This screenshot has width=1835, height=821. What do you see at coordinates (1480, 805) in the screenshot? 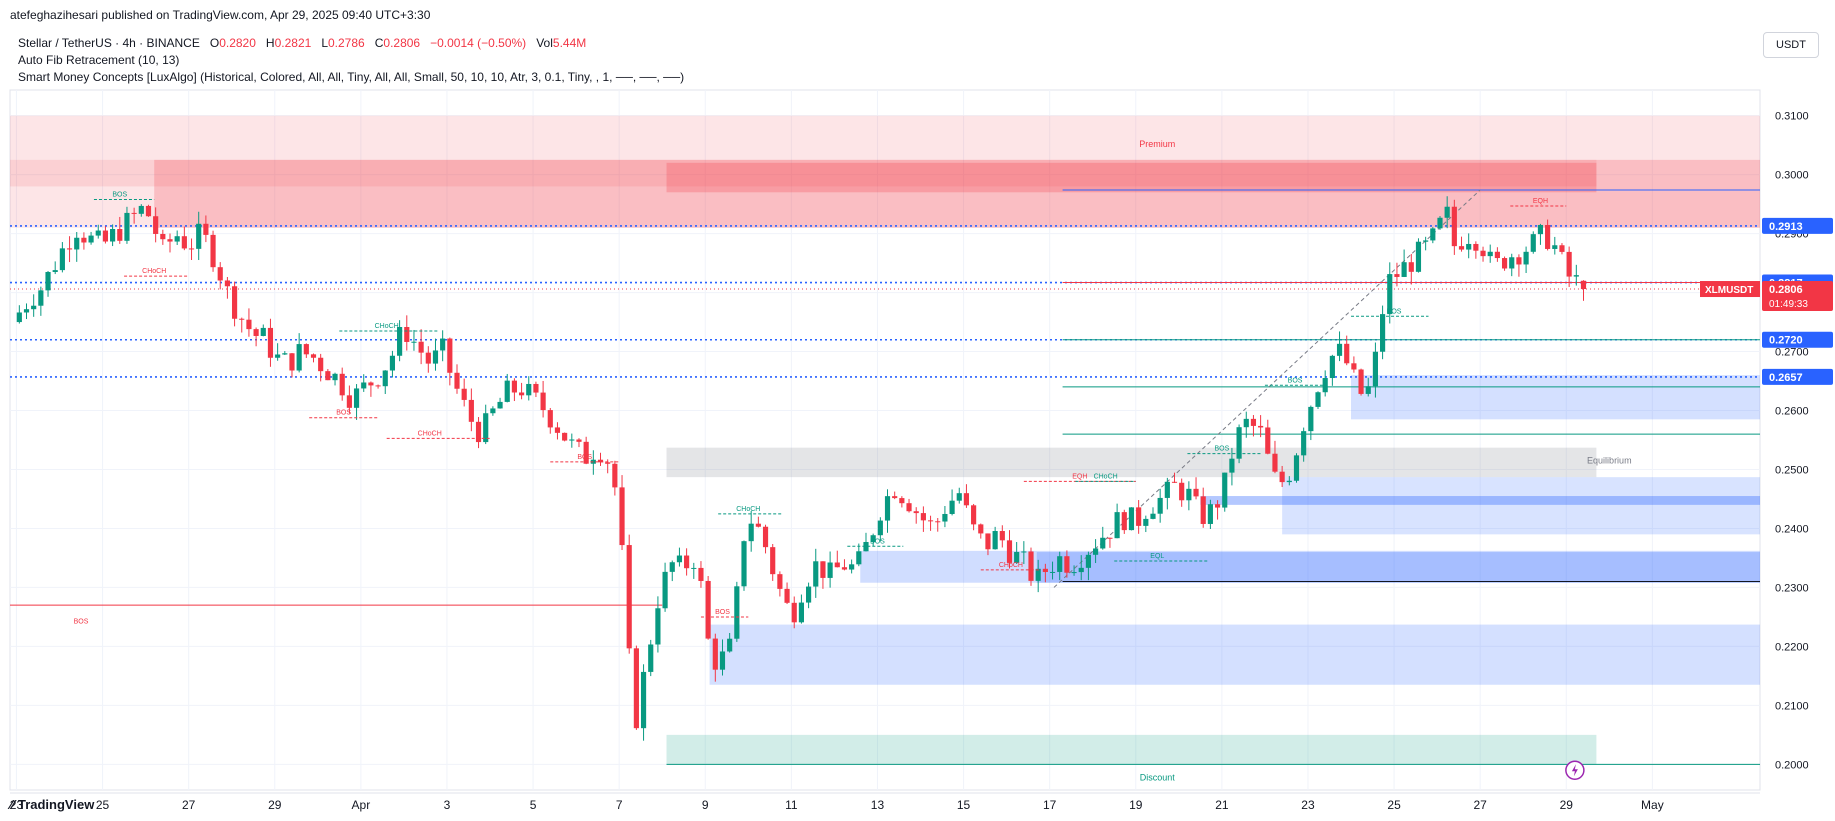
I see `x-tick-label: 27` at bounding box center [1480, 805].